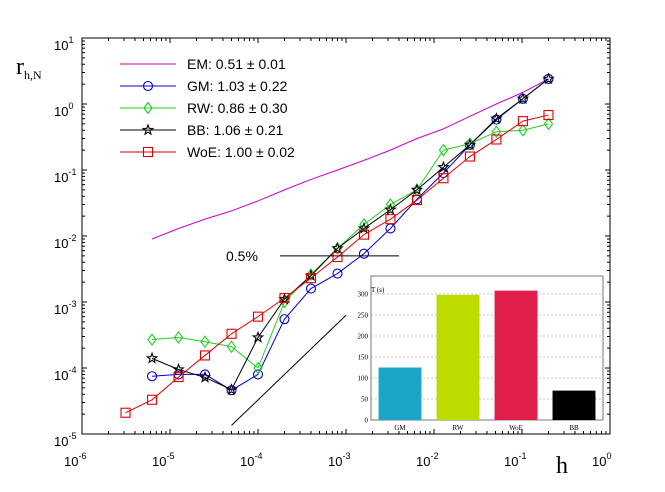  Describe the element at coordinates (427, 460) in the screenshot. I see `x-tick-label: 10⁻²` at that location.